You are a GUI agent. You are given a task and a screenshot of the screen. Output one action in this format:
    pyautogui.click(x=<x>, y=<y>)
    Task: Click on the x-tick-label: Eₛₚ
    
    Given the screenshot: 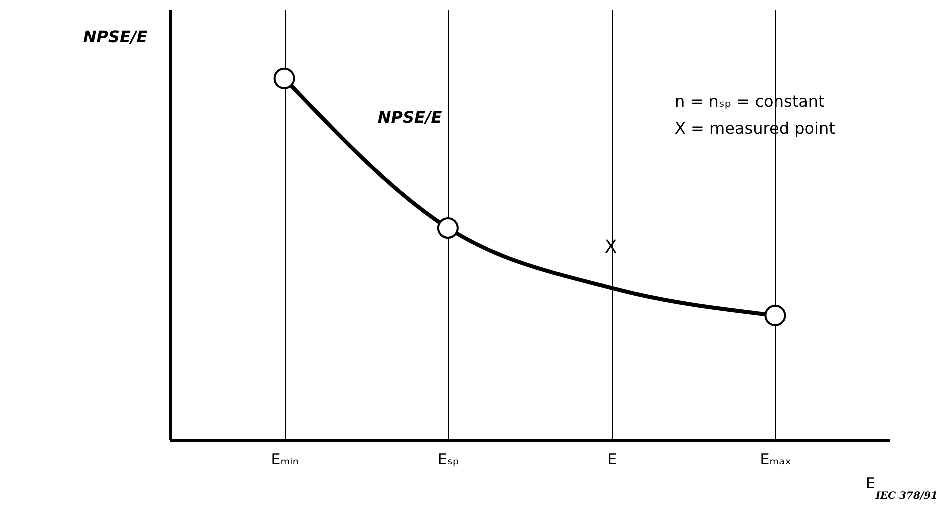 What is the action you would take?
    pyautogui.click(x=449, y=459)
    